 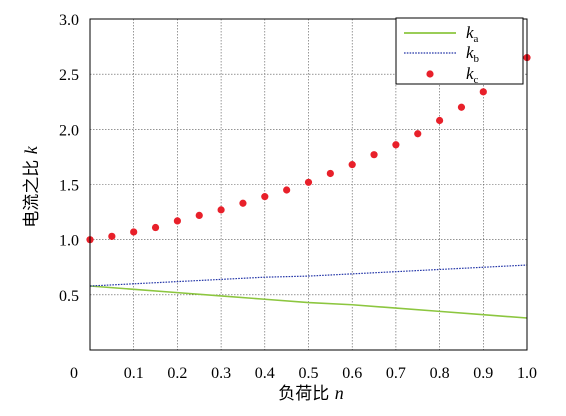 I want to click on legend-label: kb, so click(x=473, y=54).